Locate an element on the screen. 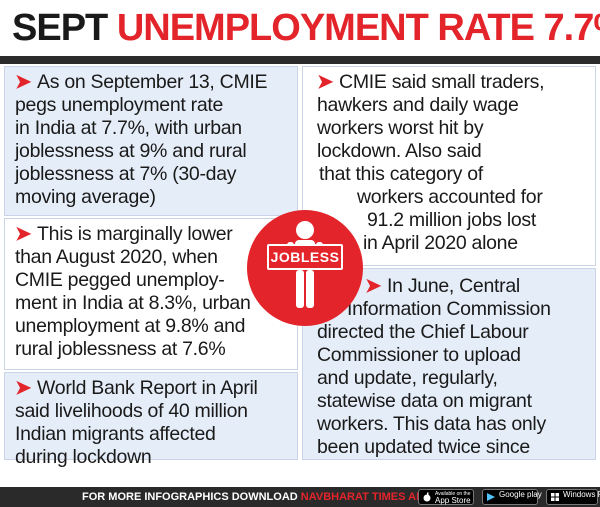  text-line: joblessness at 7% (30-day is located at coordinates (126, 174).